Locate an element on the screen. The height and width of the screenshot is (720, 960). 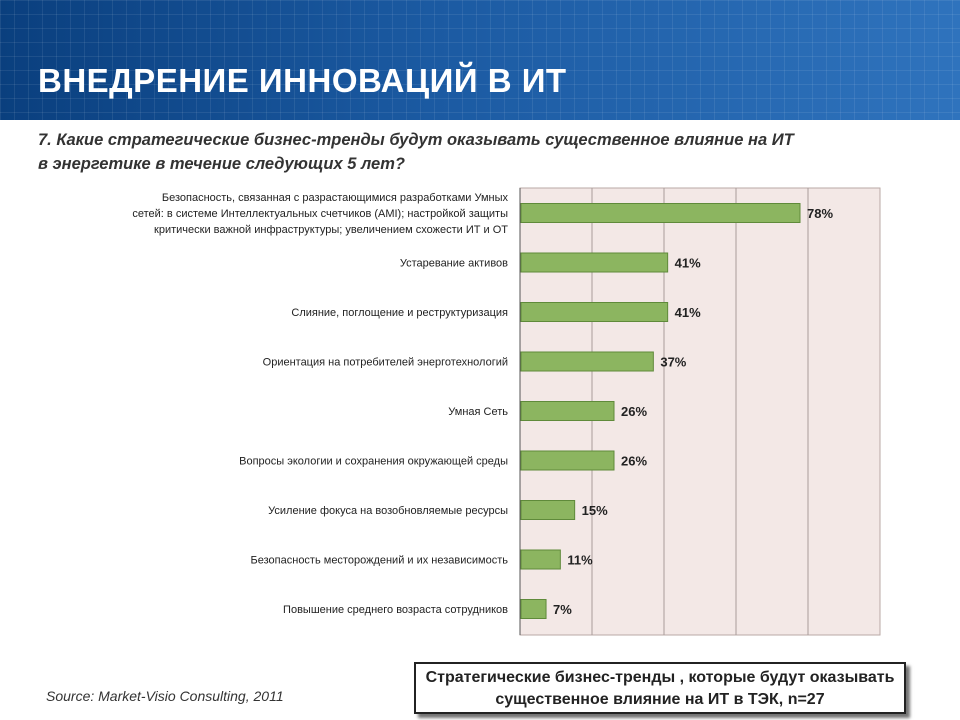
data-label: 11% is located at coordinates (580, 560).